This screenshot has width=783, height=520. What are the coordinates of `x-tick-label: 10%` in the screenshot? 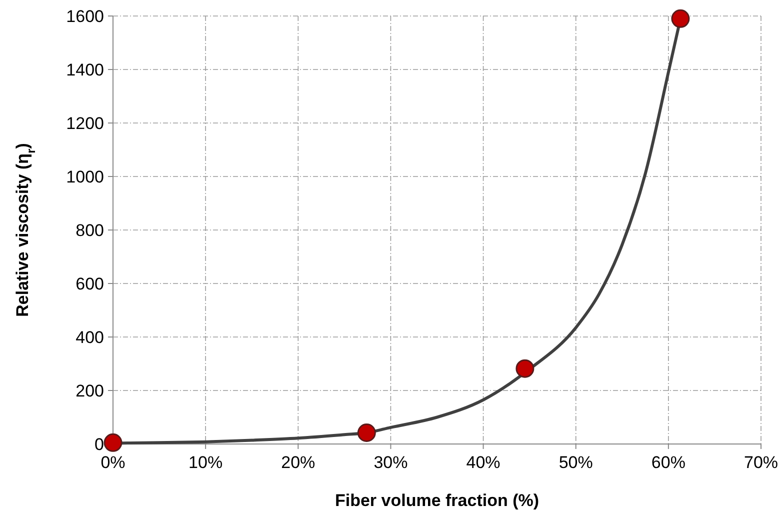 It's located at (205, 462).